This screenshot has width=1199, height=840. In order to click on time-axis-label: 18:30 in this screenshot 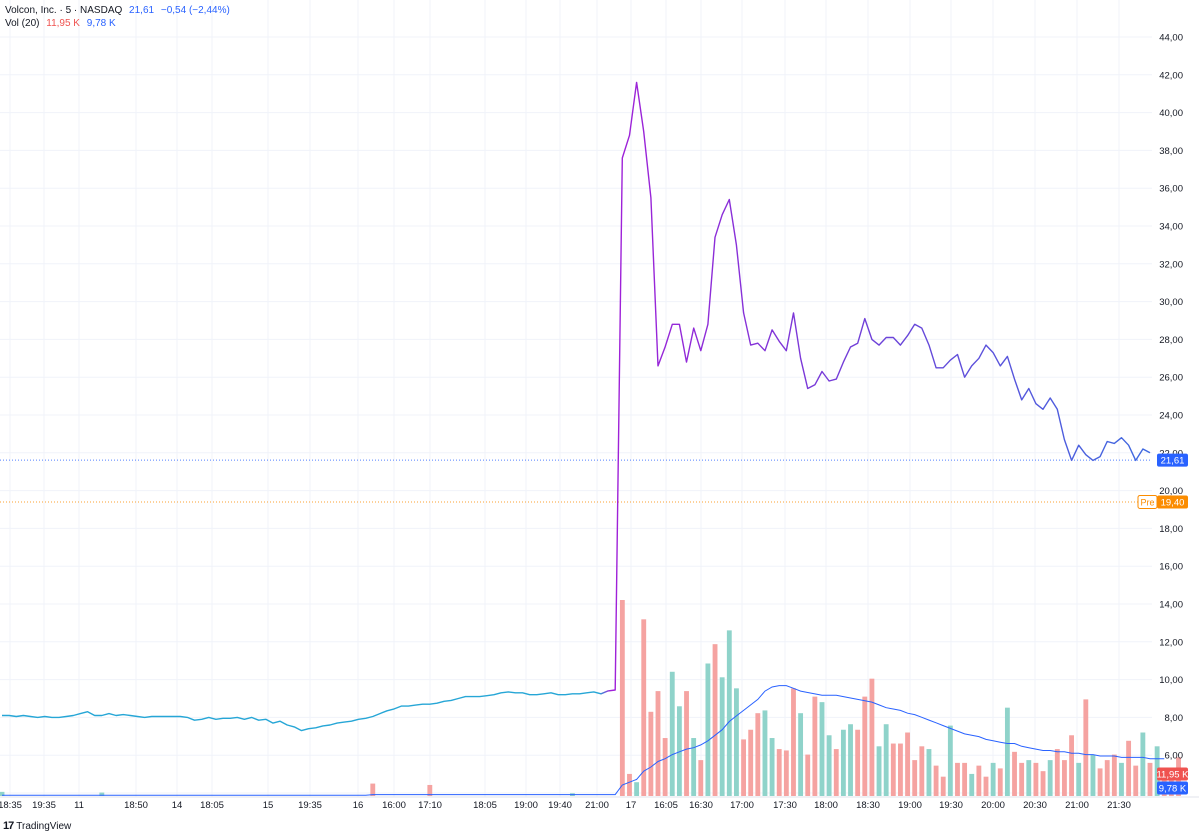, I will do `click(868, 805)`.